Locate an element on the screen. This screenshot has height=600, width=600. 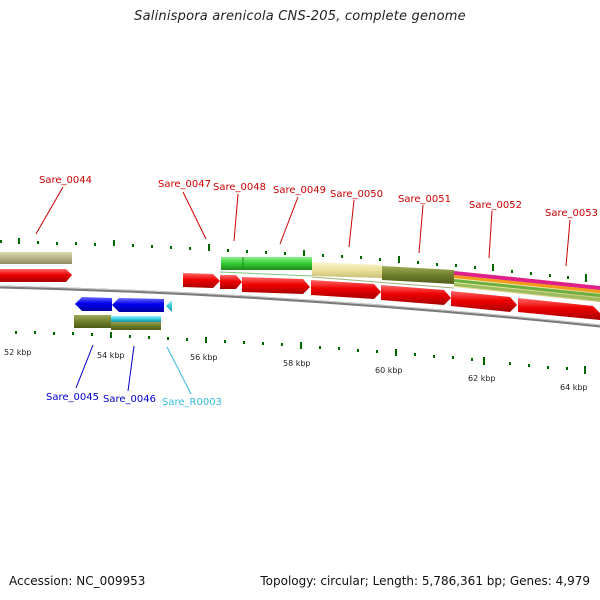
cds-track-forward is located at coordinates (300, 294).